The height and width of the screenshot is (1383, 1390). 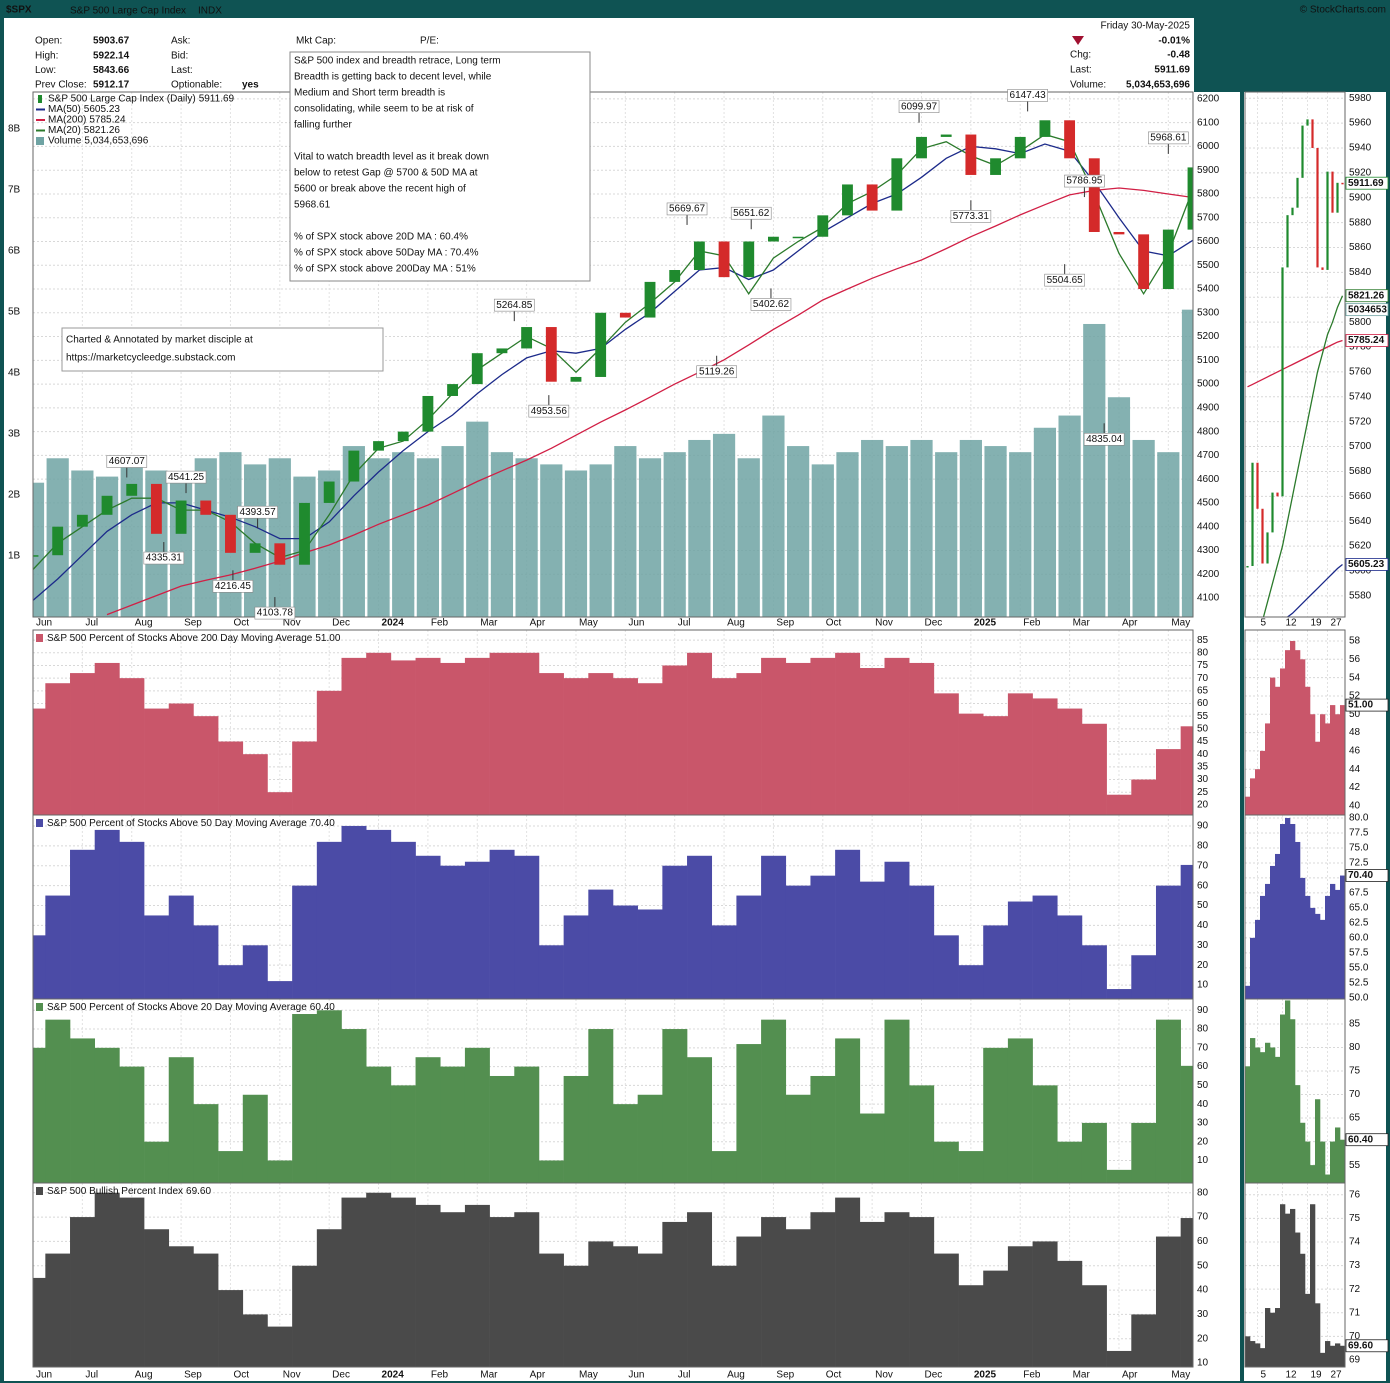 What do you see at coordinates (217, 99) in the screenshot?
I see `legend-value: 5911.69` at bounding box center [217, 99].